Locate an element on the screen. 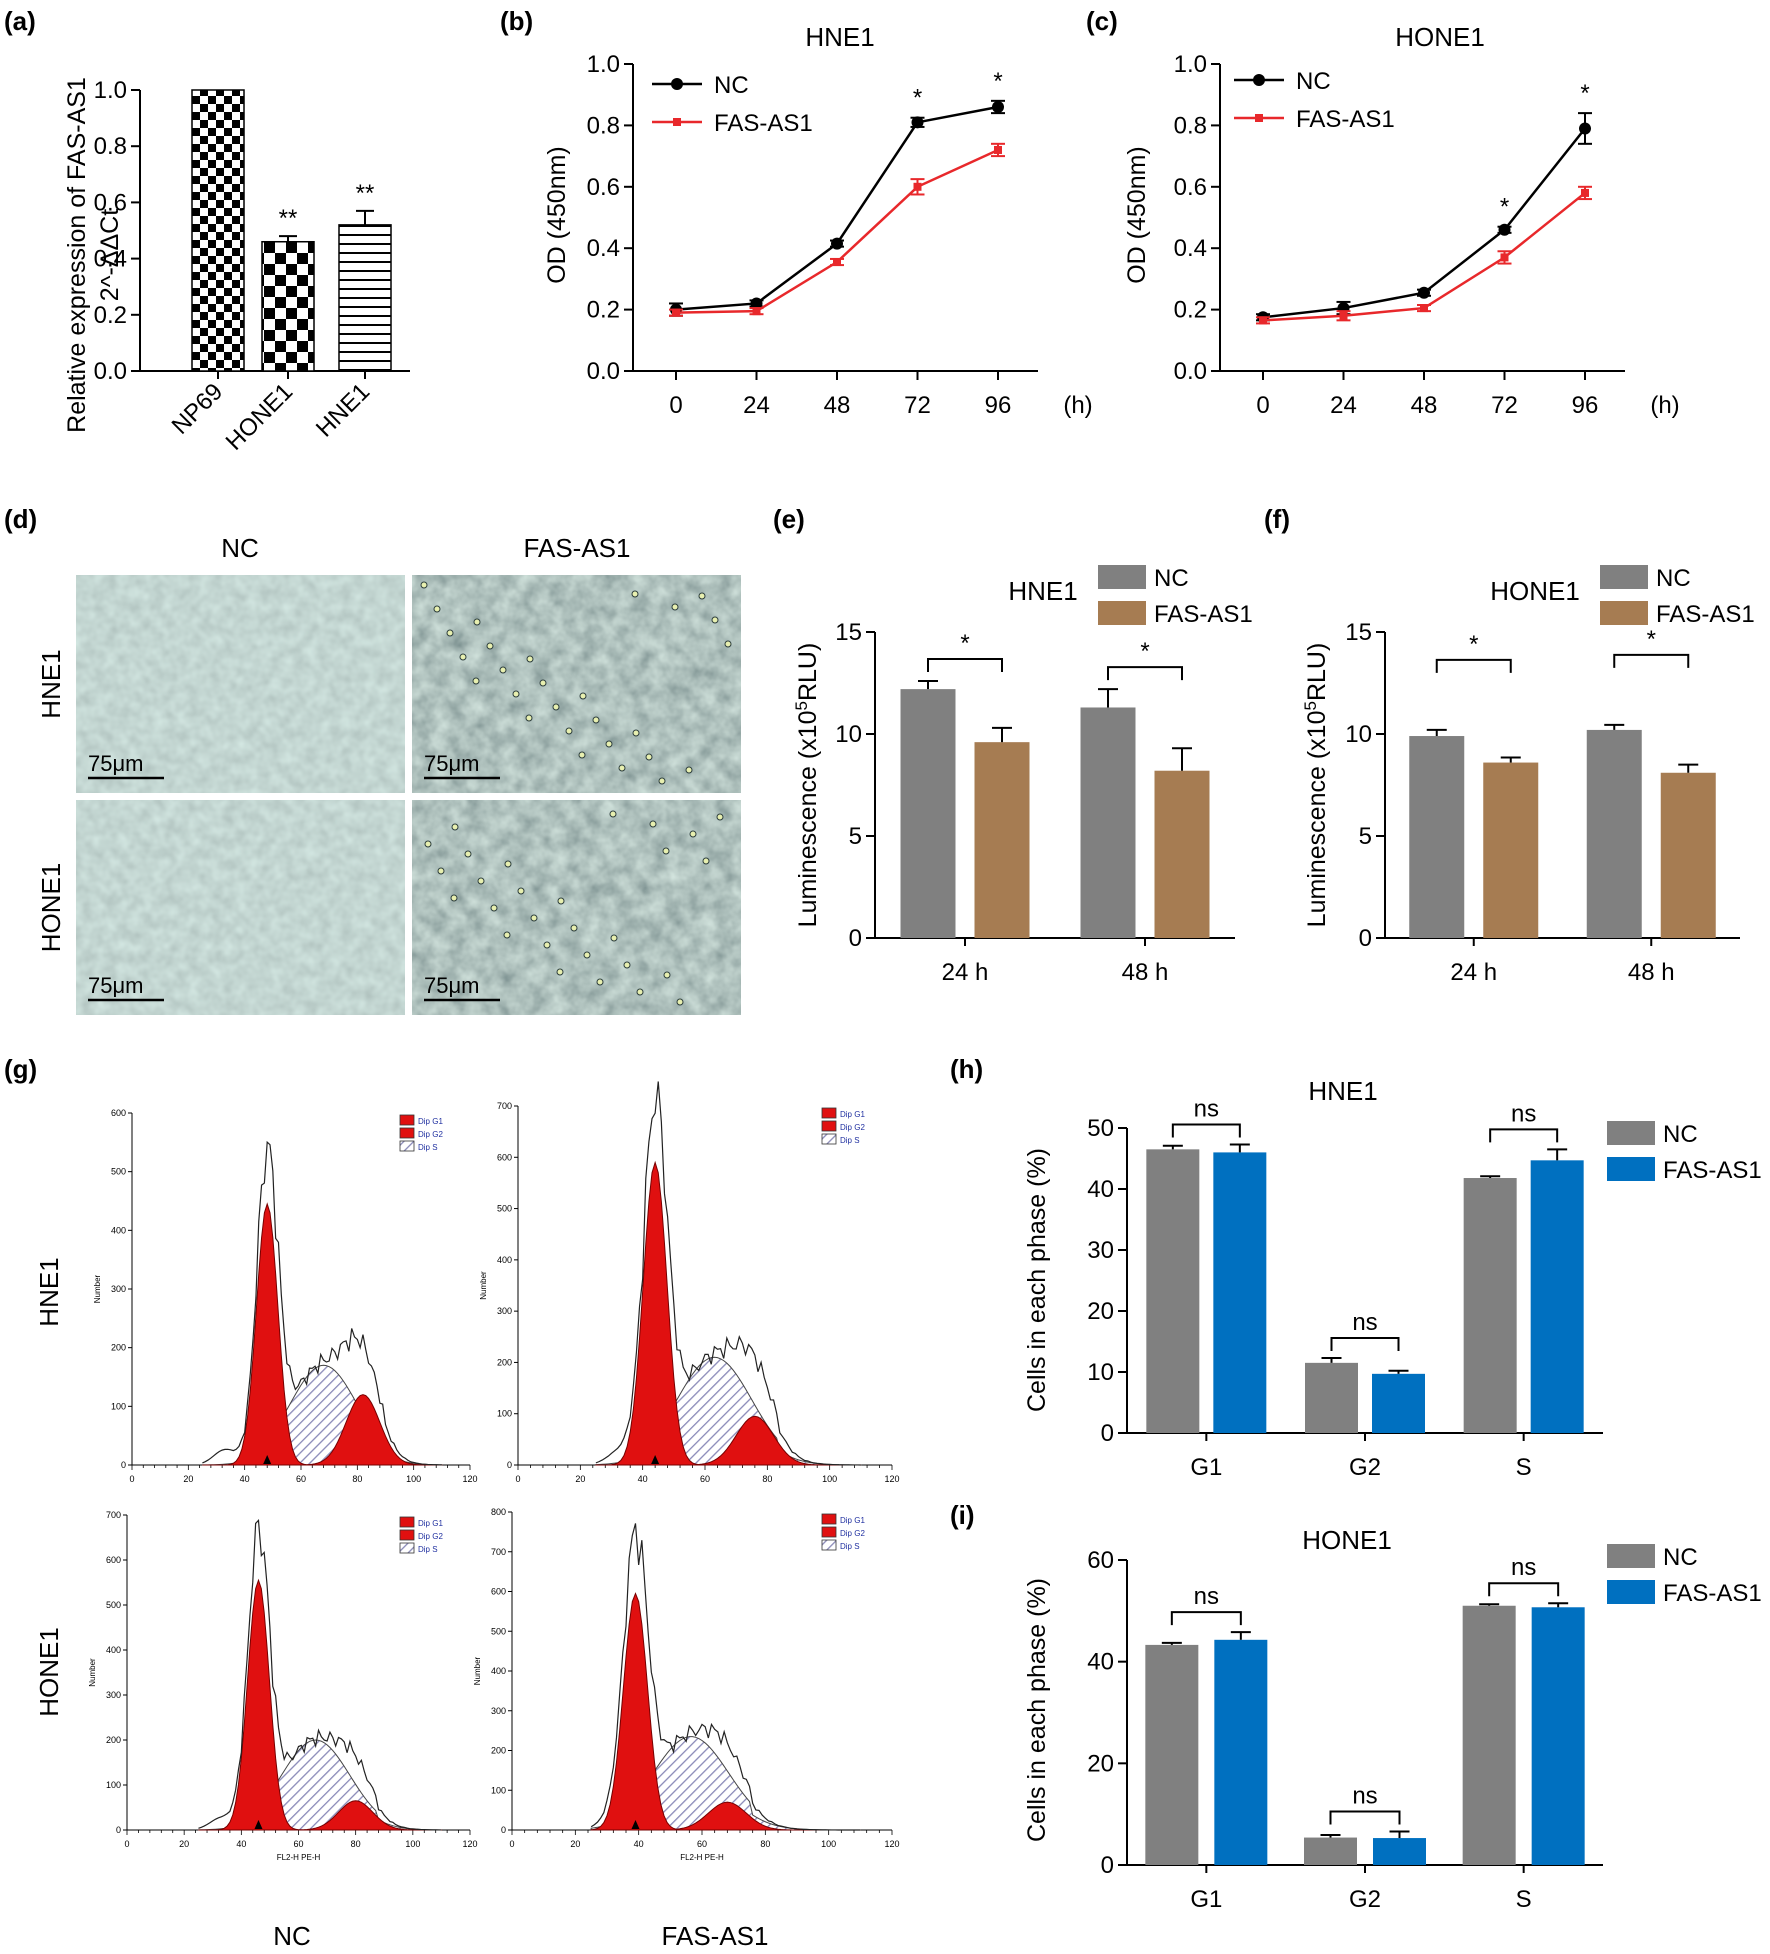 The width and height of the screenshot is (1770, 1954). histogram-envelope is located at coordinates (728, 1273).